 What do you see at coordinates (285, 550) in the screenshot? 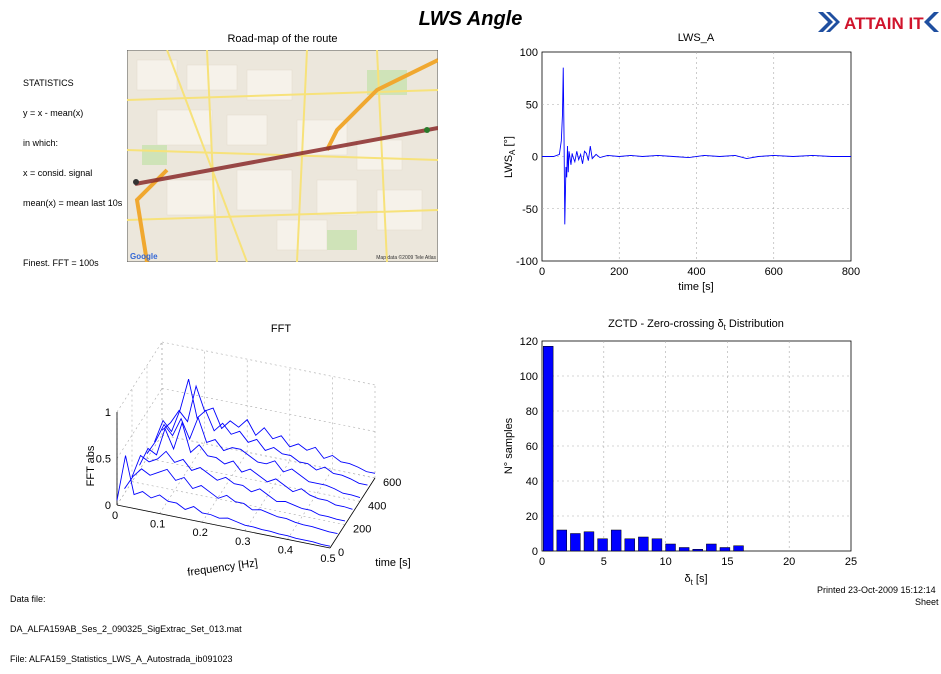
I see `fft-x-tick-label: 0.4` at bounding box center [285, 550].